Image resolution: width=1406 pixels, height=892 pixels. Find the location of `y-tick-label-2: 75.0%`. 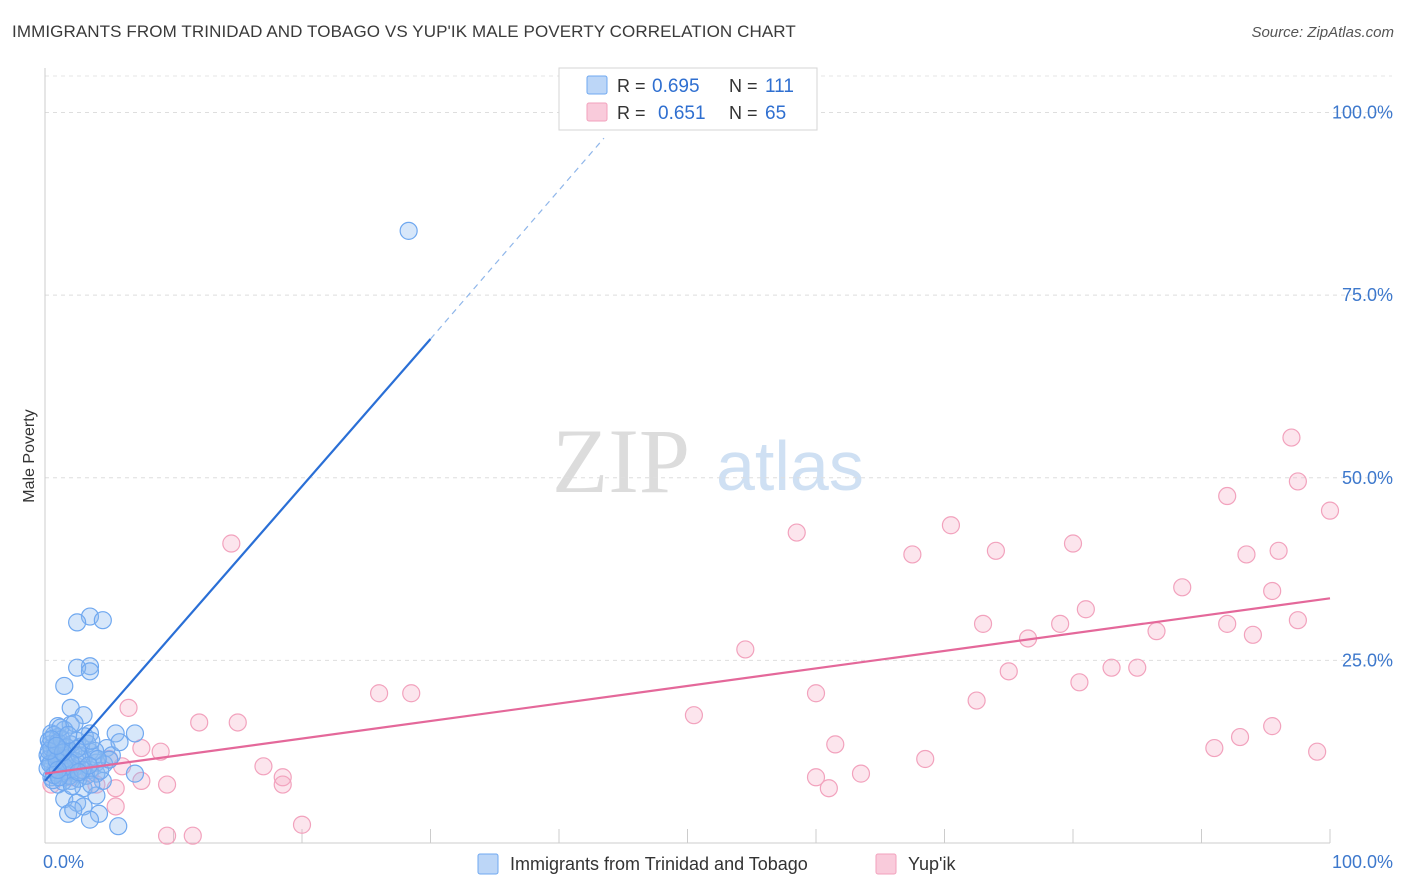

y-tick-label-2: 75.0% is located at coordinates (1367, 295).